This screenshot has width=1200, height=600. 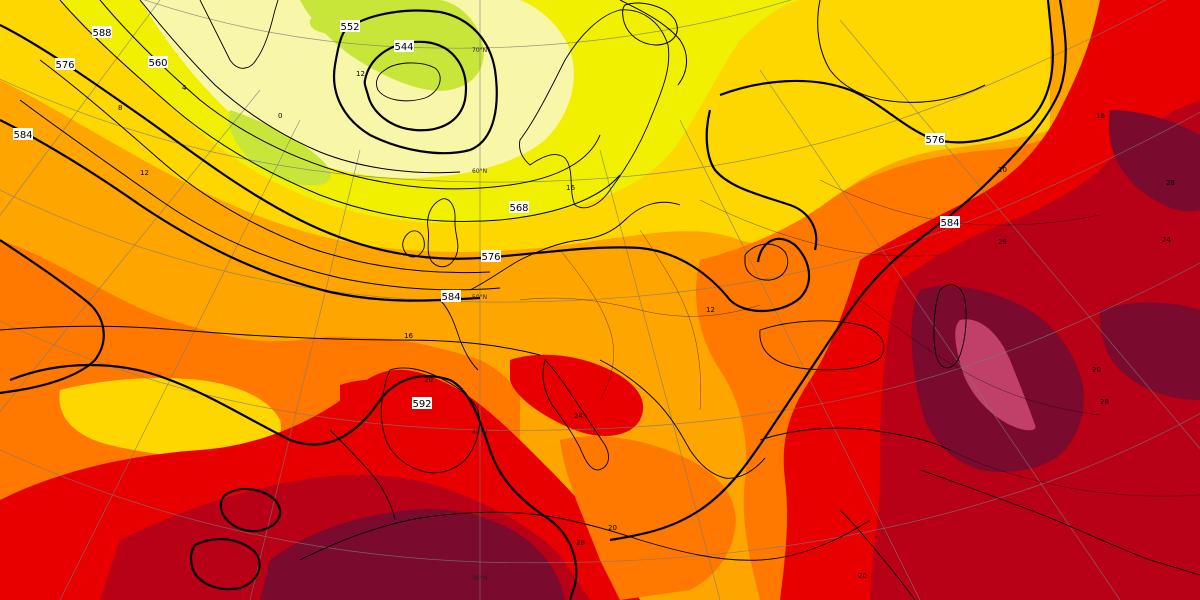 I want to click on lat-label-70: 70°N, so click(x=479, y=50).